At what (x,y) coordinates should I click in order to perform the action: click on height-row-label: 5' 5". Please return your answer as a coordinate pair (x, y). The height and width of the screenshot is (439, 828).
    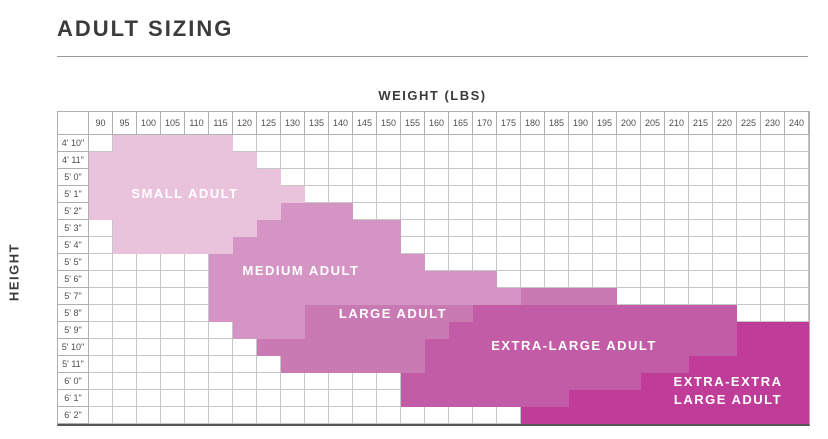
    Looking at the image, I should click on (73, 262).